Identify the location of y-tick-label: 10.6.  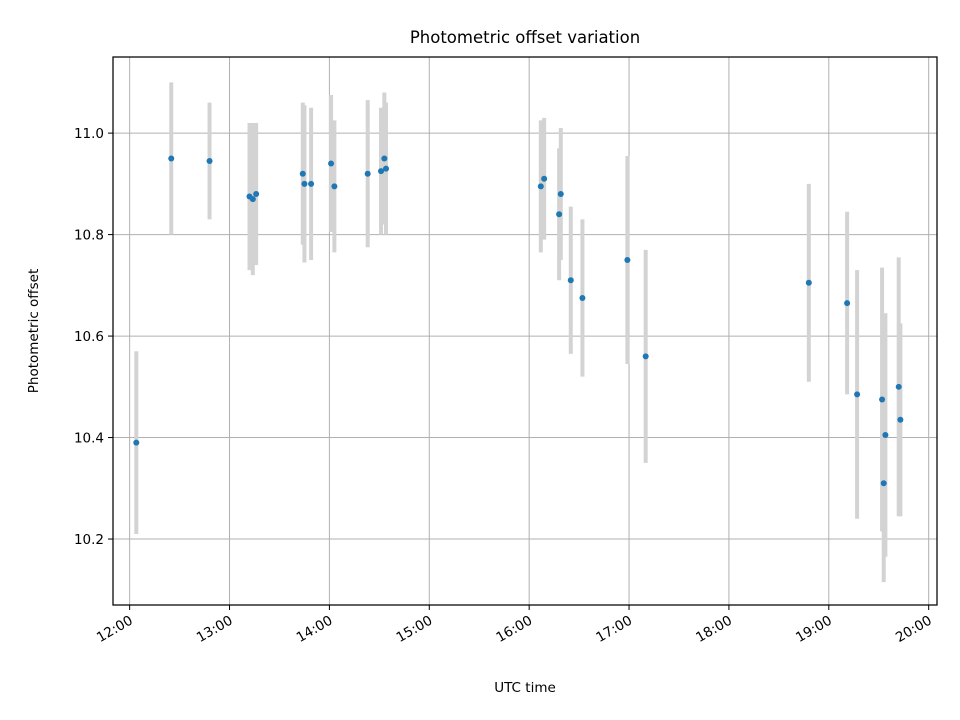
(89, 337).